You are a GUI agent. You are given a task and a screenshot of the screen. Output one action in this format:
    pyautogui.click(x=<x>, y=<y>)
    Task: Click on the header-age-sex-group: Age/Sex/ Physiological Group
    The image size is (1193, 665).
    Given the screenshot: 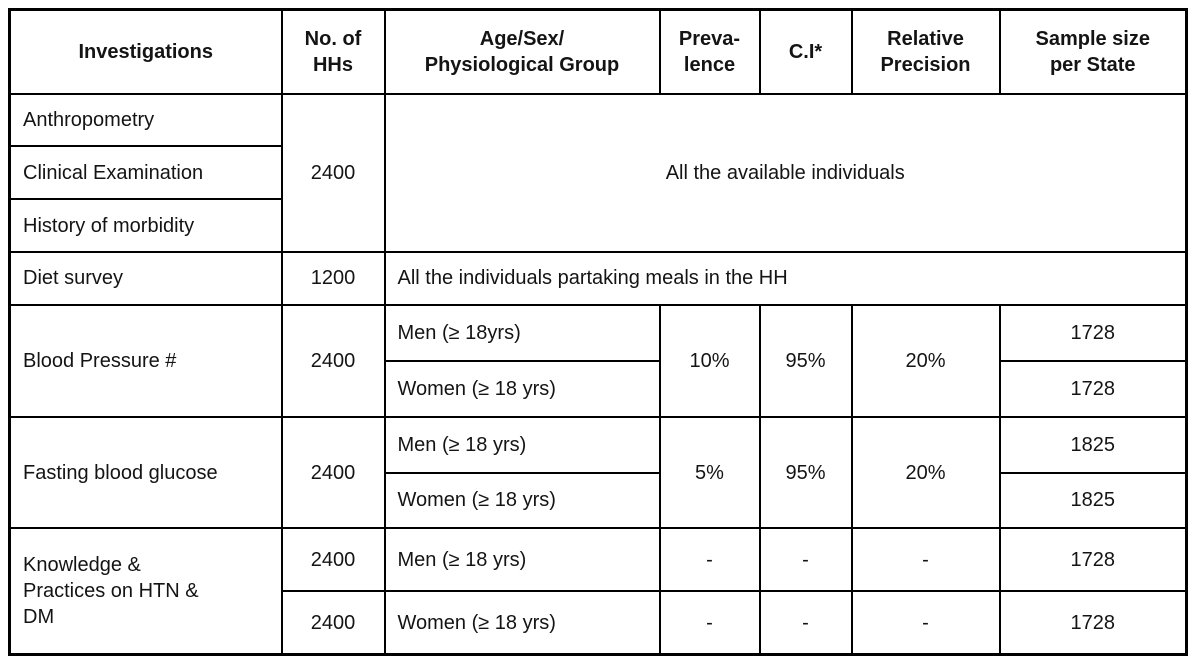 What is the action you would take?
    pyautogui.click(x=522, y=51)
    